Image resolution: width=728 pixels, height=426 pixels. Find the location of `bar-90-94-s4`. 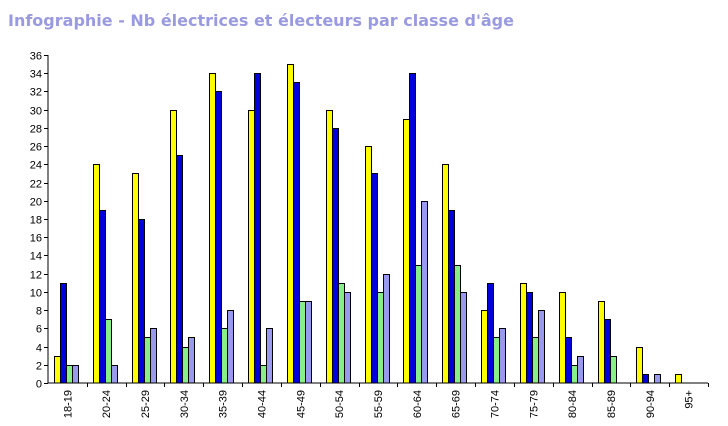

bar-90-94-s4 is located at coordinates (657, 379).